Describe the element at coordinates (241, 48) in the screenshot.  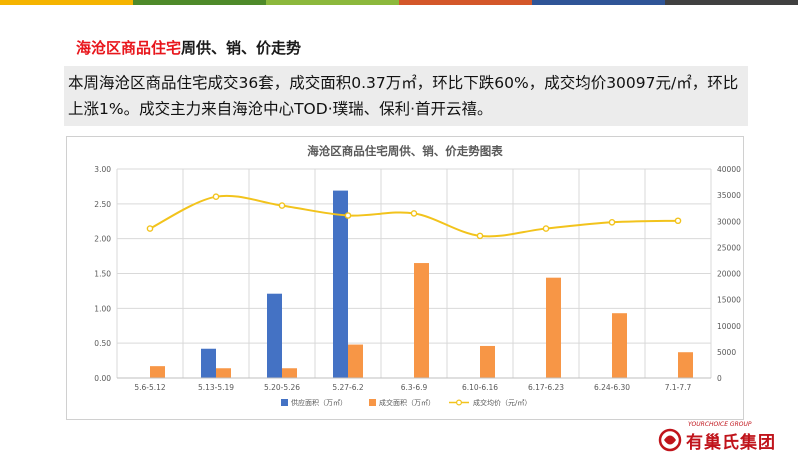
I see `page-title-rest: 周供、销、价走势` at that location.